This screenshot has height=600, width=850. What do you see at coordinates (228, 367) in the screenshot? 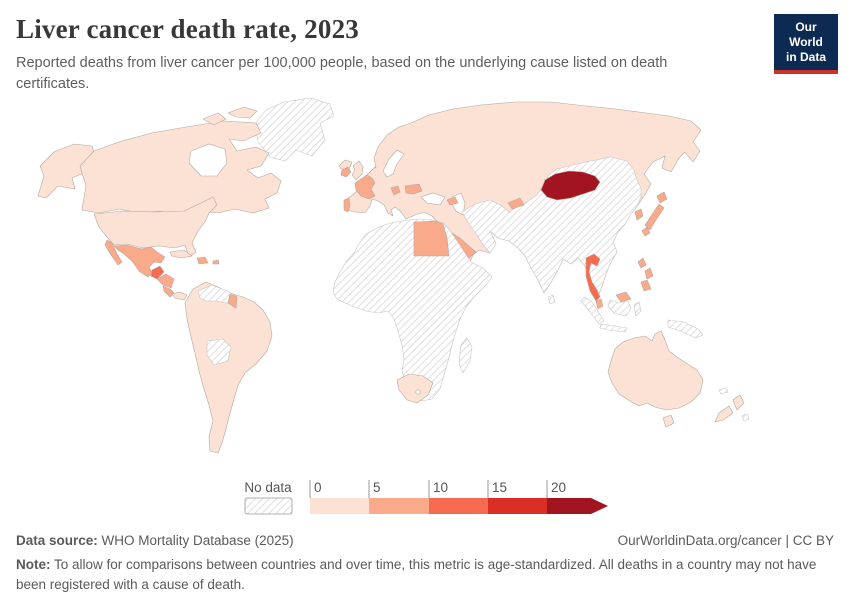
I see `region-south-america` at bounding box center [228, 367].